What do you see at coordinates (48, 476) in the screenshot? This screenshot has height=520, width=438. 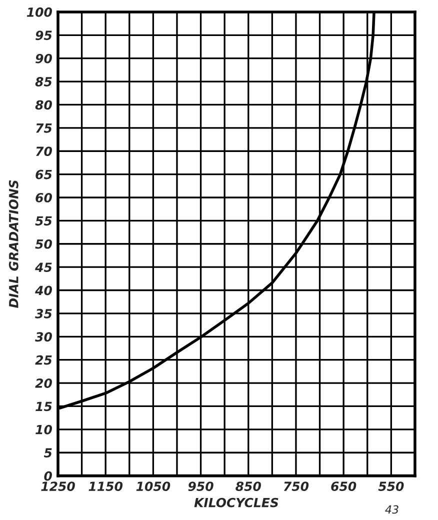 I see `y-tick-label: 0` at bounding box center [48, 476].